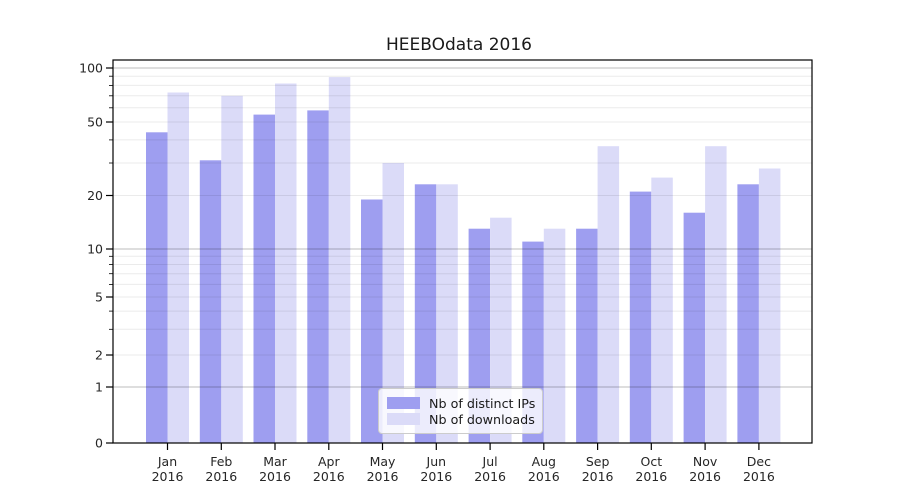  I want to click on legend-label-distinct-ips: Nb of distinct IPs, so click(482, 403).